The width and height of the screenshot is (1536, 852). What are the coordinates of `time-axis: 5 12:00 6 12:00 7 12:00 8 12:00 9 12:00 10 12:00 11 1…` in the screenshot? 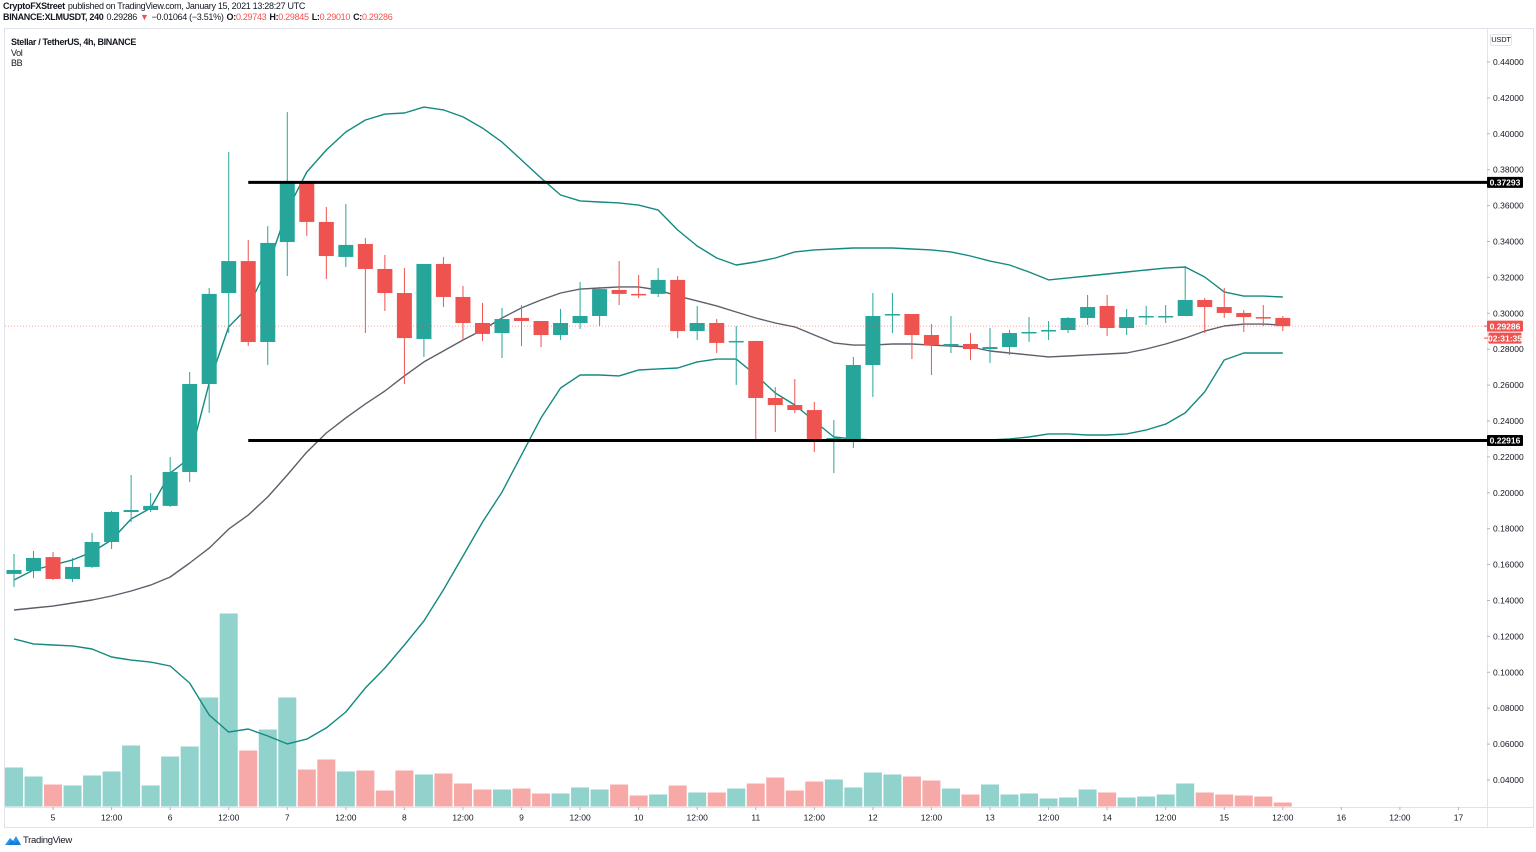 It's located at (757, 815).